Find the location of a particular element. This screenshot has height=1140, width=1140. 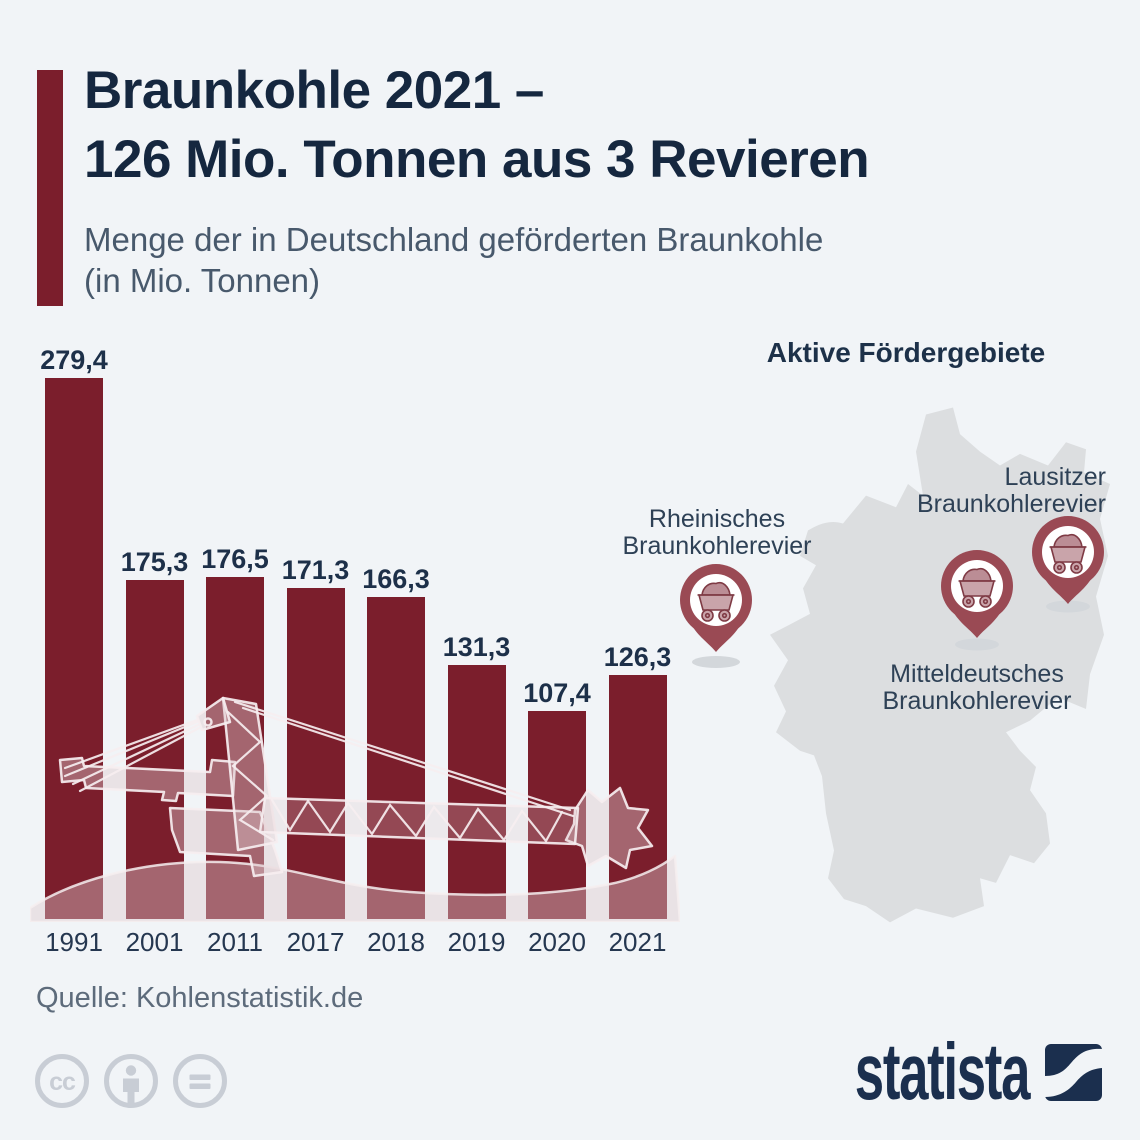

source-text: Quelle: Kohlenstatistik.de is located at coordinates (200, 998).